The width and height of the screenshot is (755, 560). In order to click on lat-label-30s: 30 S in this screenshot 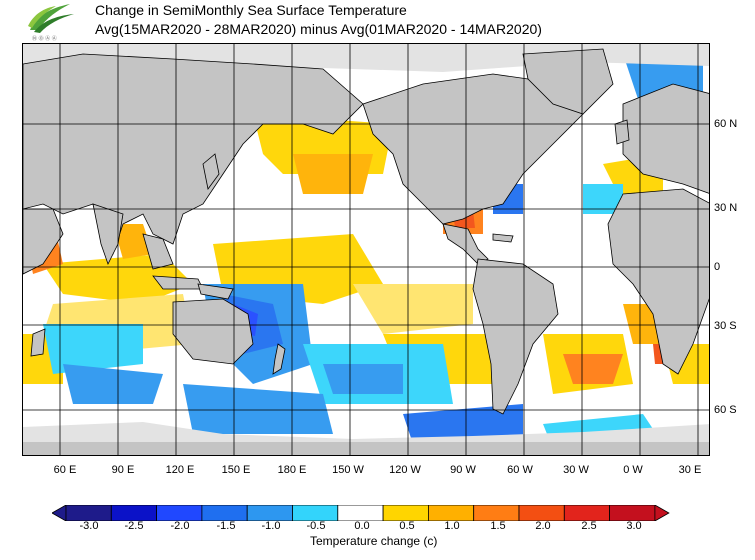, I will do `click(725, 326)`.